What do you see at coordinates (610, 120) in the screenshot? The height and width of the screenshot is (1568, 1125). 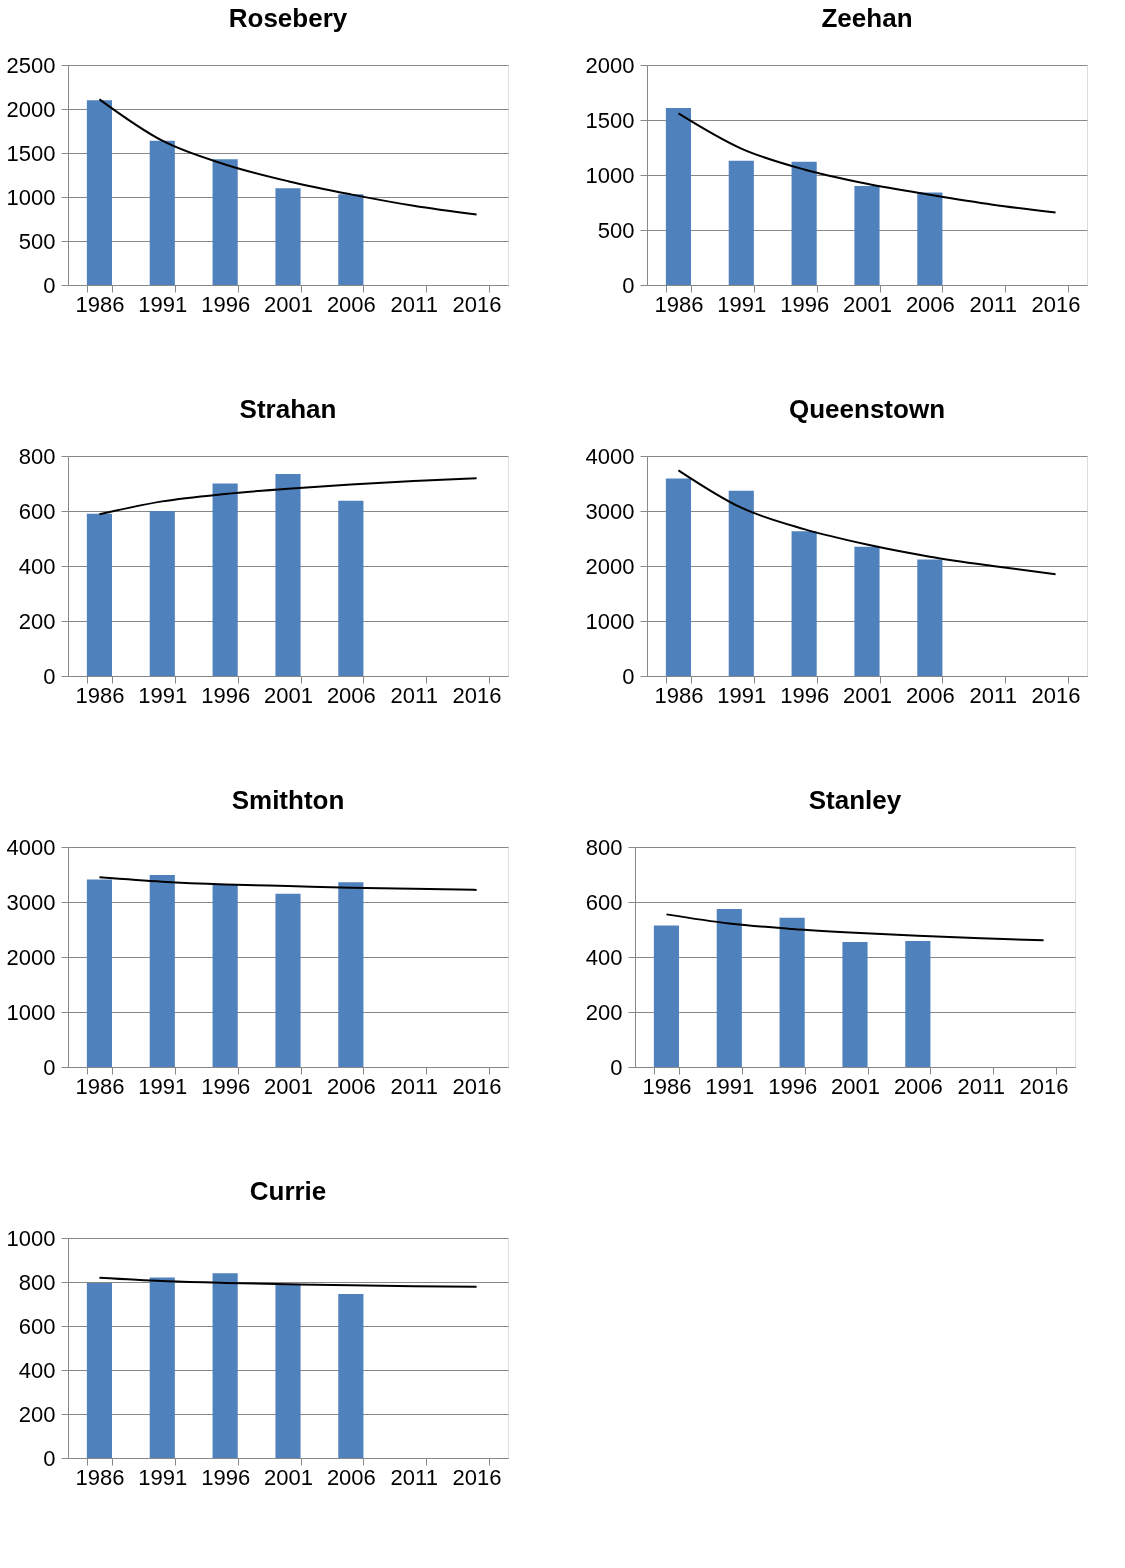 I see `y-tick-label: 1500` at bounding box center [610, 120].